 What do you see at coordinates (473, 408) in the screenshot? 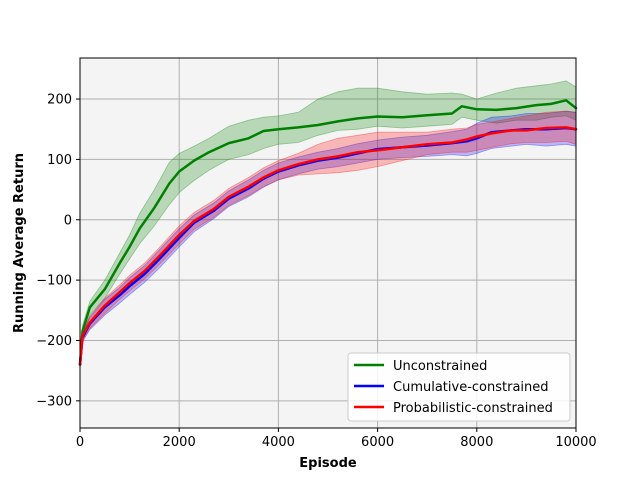
I see `legend-label-probabilistic: Probabilistic-constrained` at bounding box center [473, 408].